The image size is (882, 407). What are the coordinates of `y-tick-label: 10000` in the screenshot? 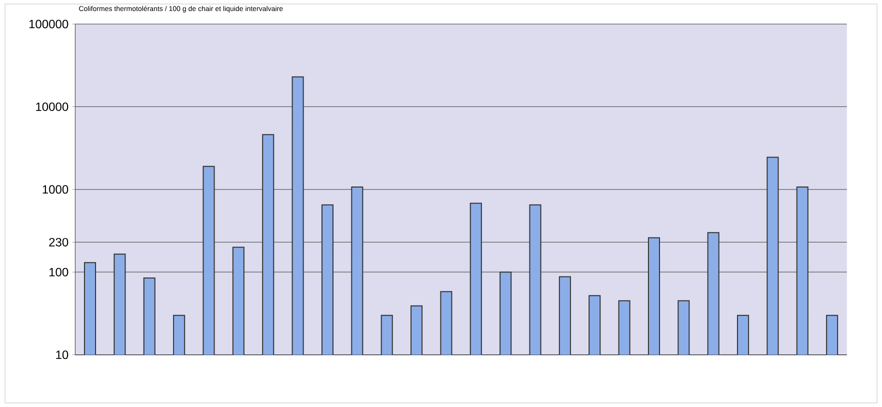 It's located at (52, 107).